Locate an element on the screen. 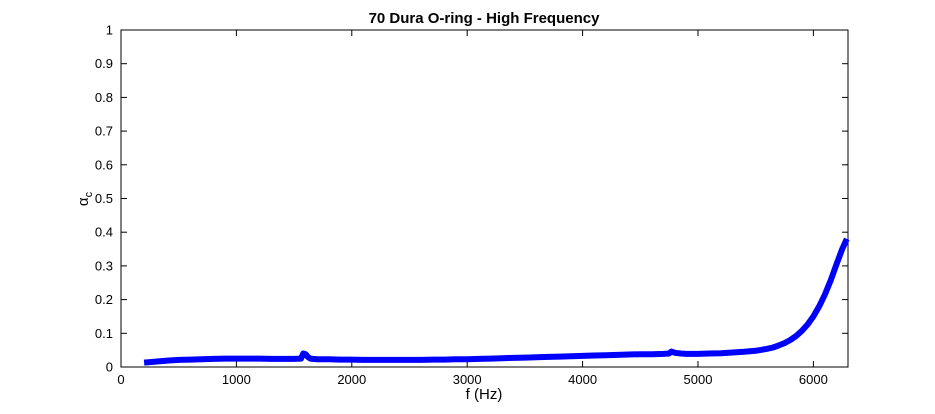 The width and height of the screenshot is (935, 414). x-tick-label: 3000 is located at coordinates (467, 379).